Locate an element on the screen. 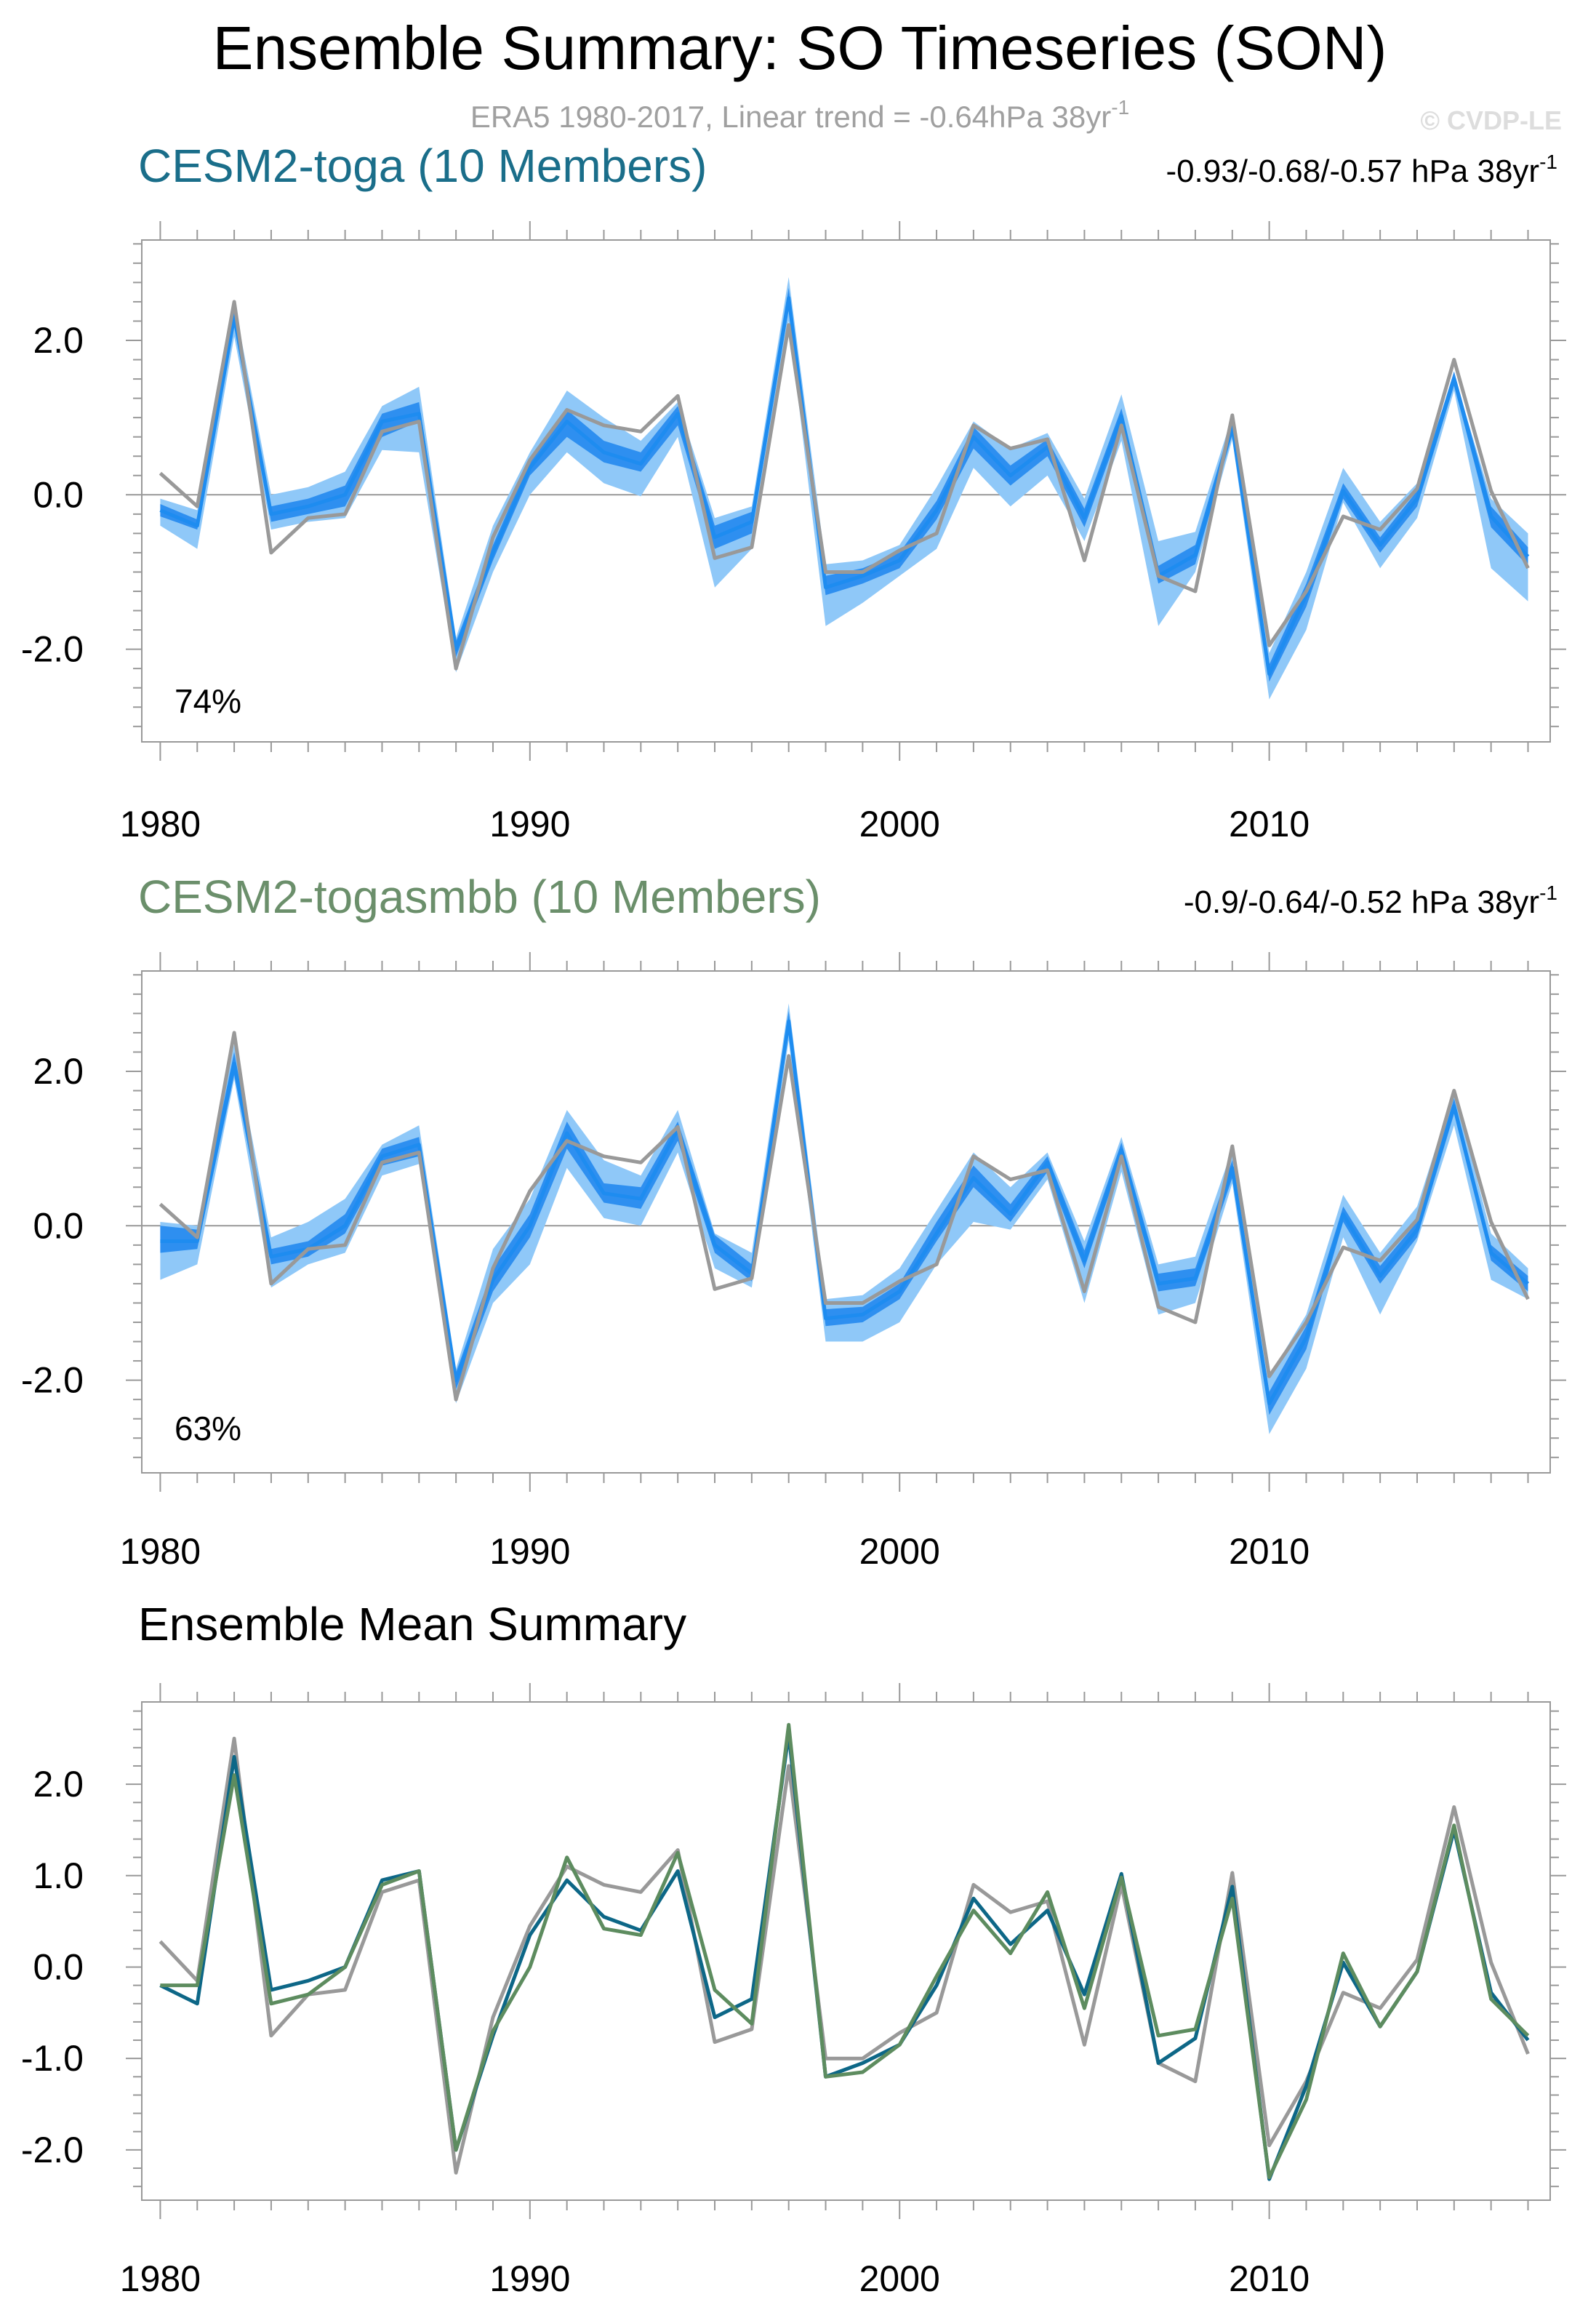 Image resolution: width=1596 pixels, height=2318 pixels. trend-label-text: -0.9/-0.64/-0.52 hPa 38yr is located at coordinates (1362, 902).